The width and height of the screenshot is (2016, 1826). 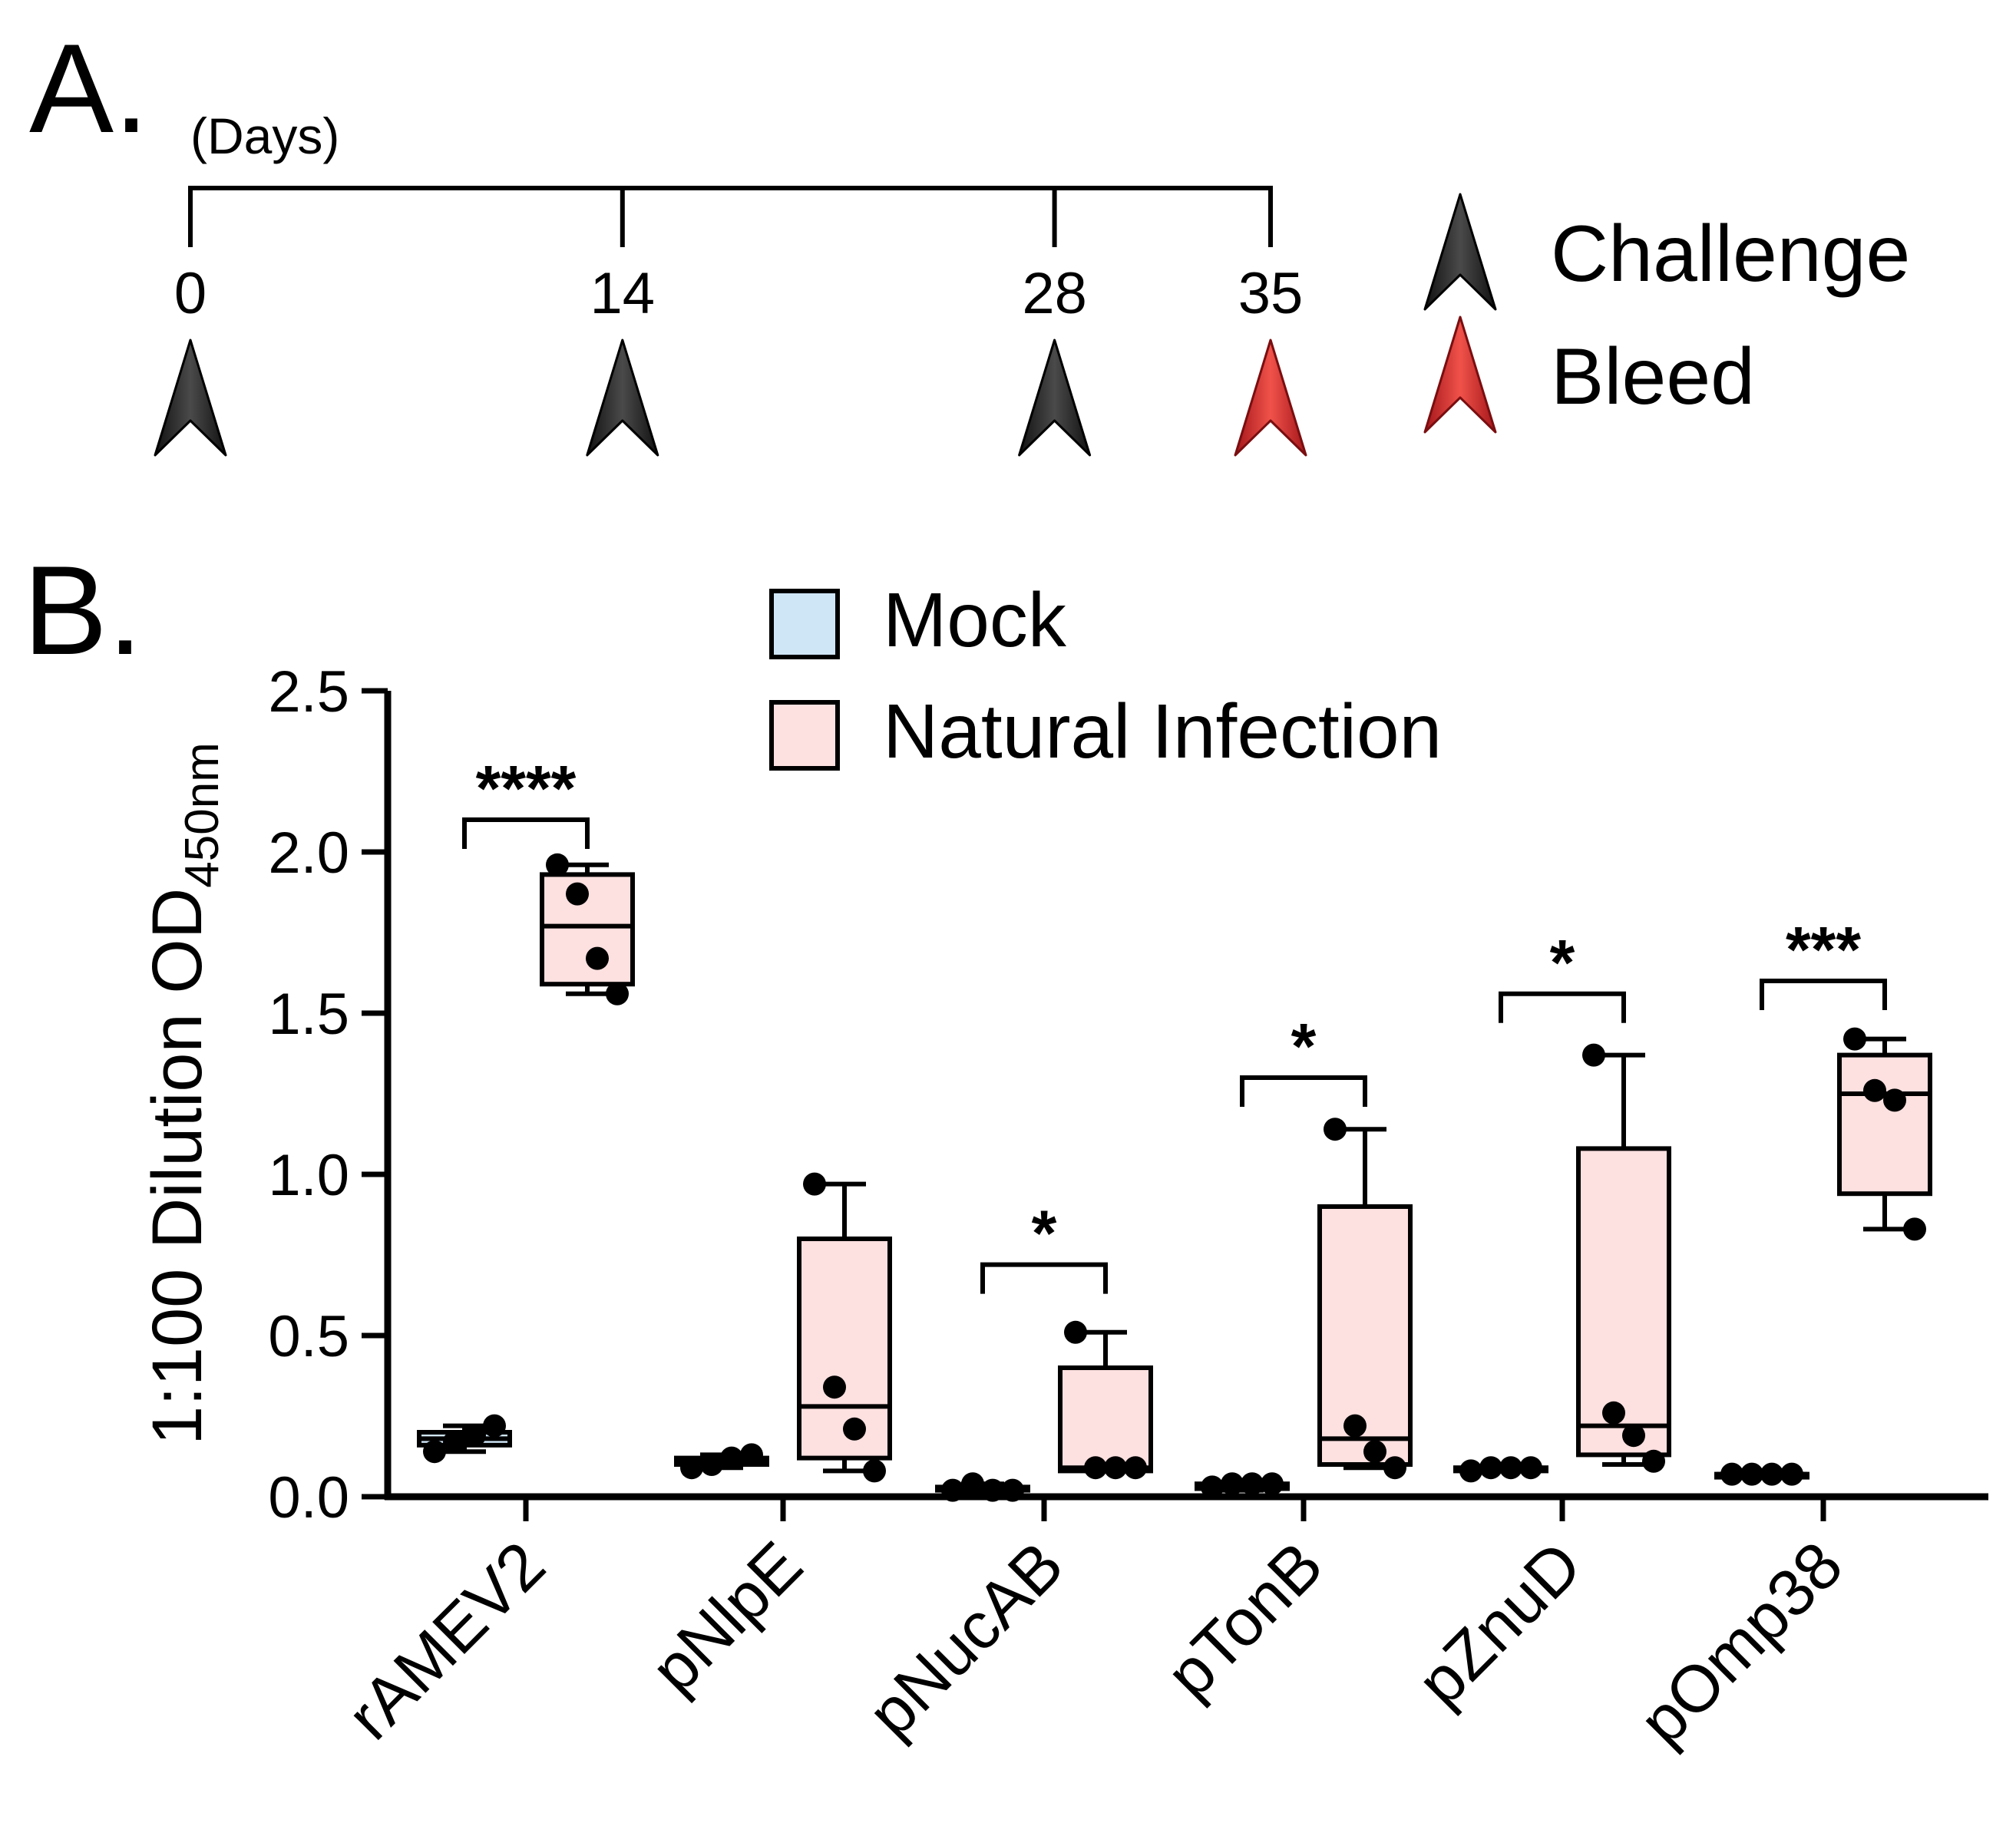 What do you see at coordinates (1460, 252) in the screenshot?
I see `challenge-key-arrowhead` at bounding box center [1460, 252].